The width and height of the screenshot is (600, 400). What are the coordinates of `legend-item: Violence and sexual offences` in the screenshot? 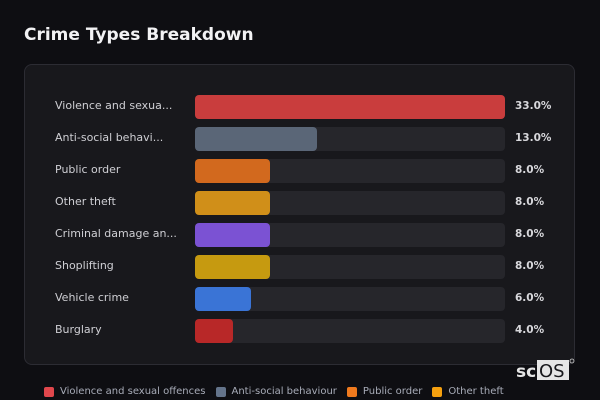 It's located at (125, 391).